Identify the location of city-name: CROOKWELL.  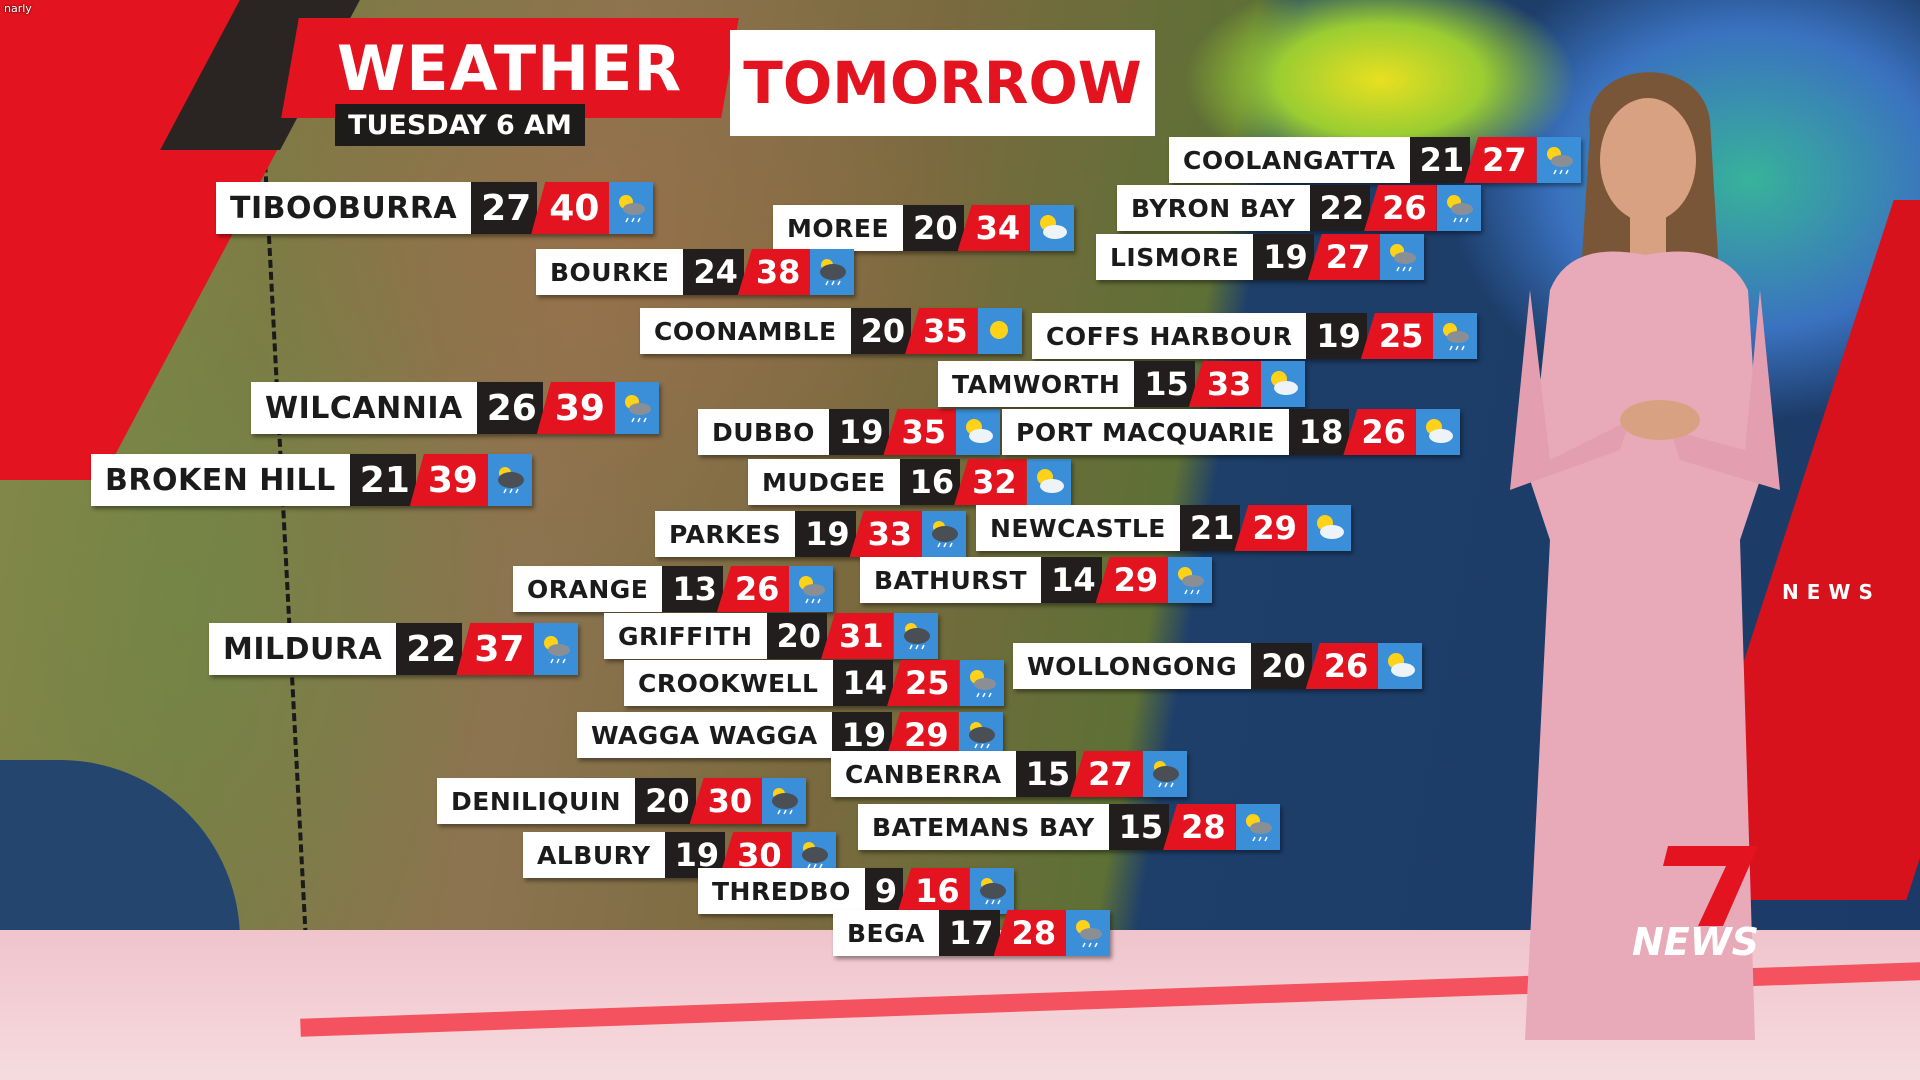
(728, 683).